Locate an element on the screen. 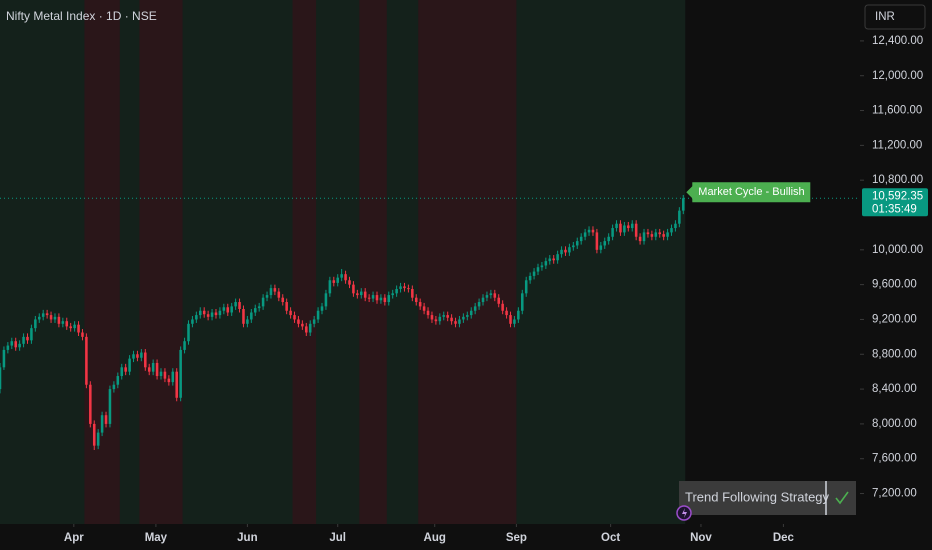 The width and height of the screenshot is (932, 550). strategy-label: Trend Following Strategy is located at coordinates (757, 496).